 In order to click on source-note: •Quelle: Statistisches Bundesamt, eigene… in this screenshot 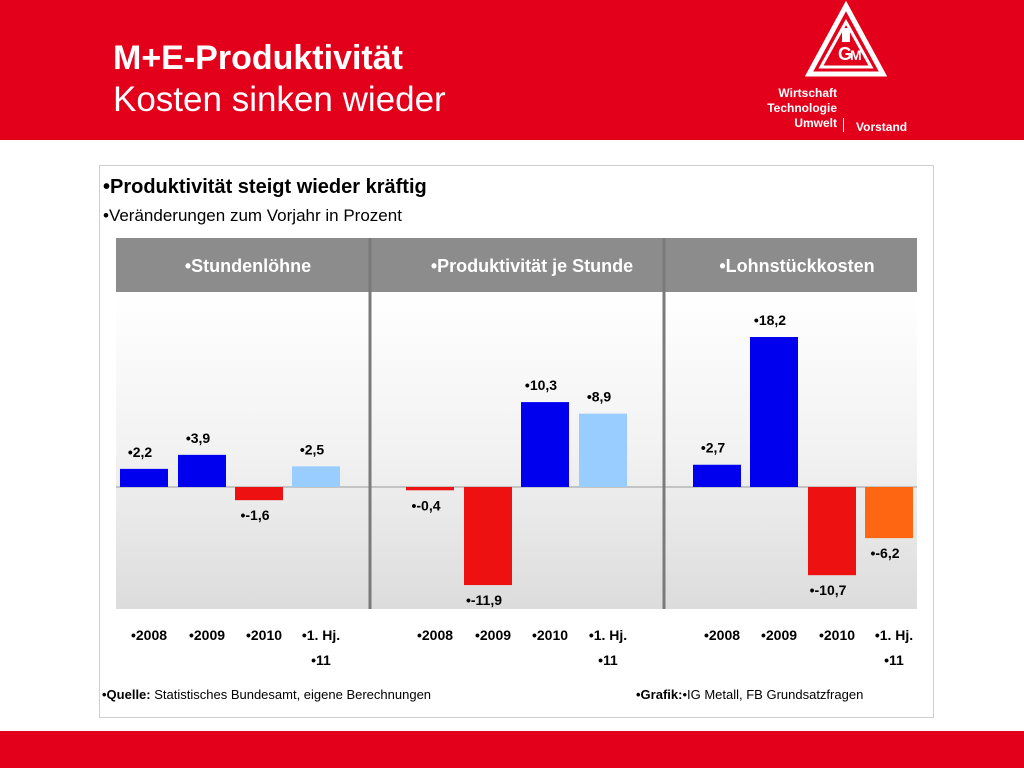, I will do `click(267, 694)`.